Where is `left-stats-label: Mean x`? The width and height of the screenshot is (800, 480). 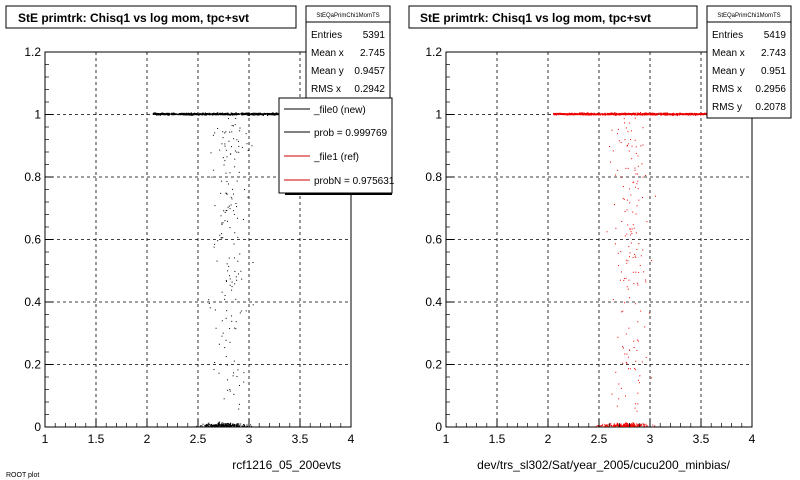 left-stats-label: Mean x is located at coordinates (327, 53).